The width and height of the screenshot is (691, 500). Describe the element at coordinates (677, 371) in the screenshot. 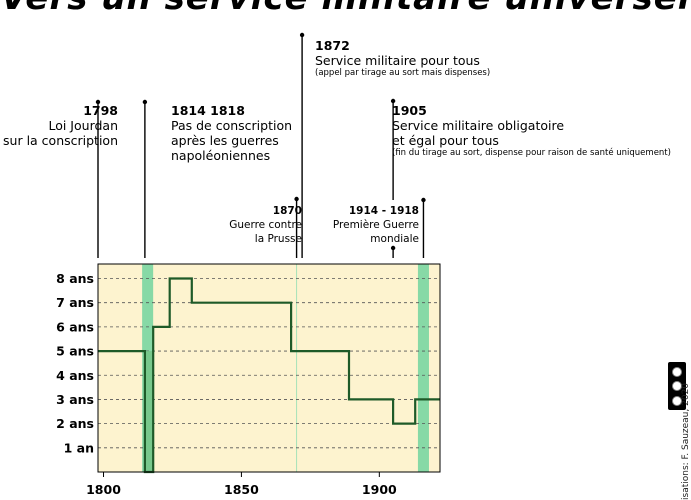

I see `cc-circle-icon` at that location.